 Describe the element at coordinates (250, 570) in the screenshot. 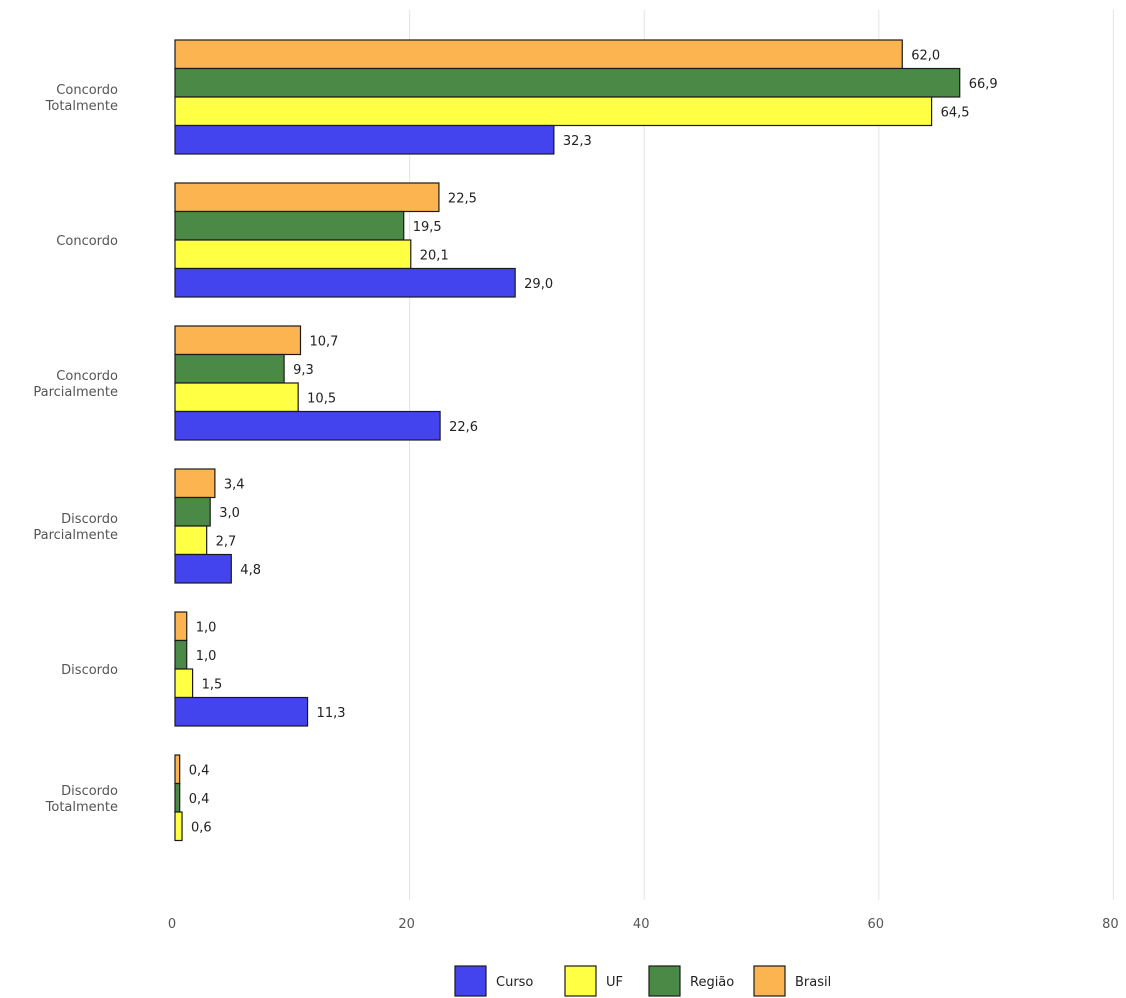

I see `value-label-curso-discordo-parcialmente: 4,8` at that location.